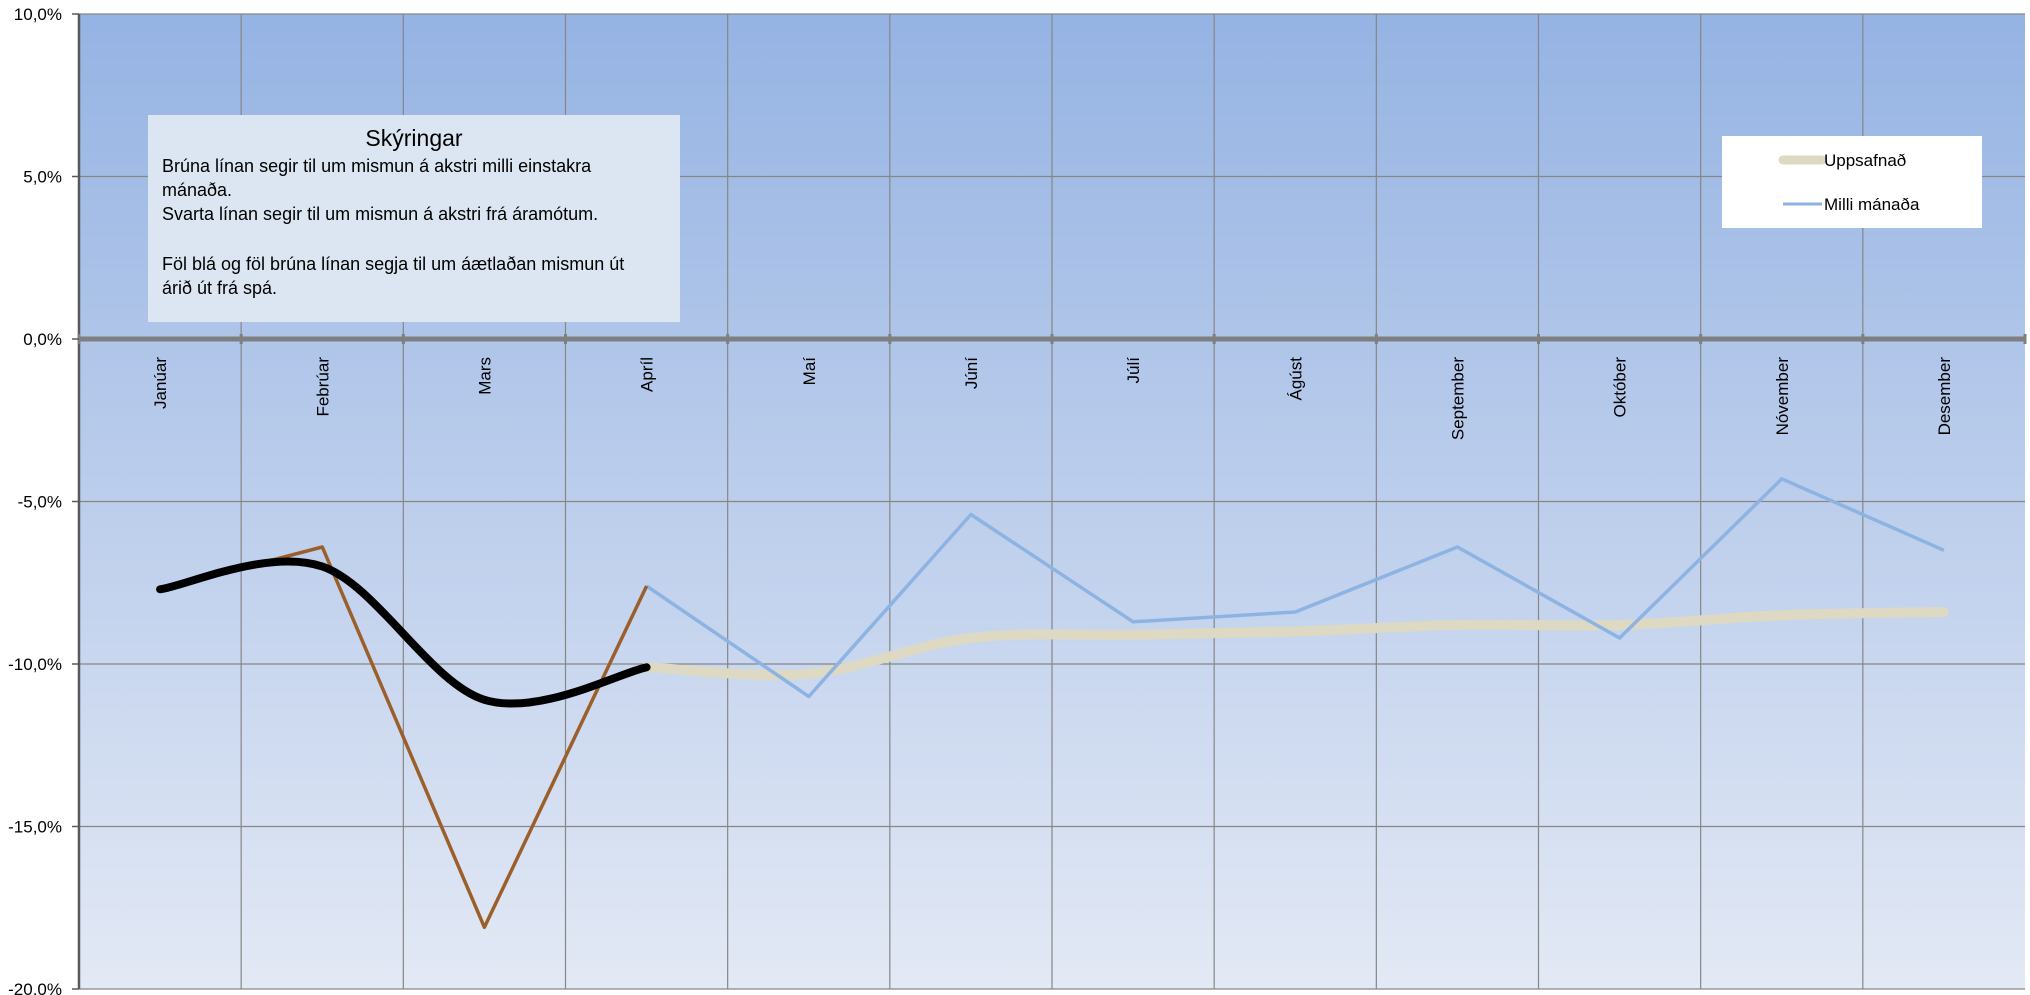  I want to click on x-tick-label: Júlí, so click(1133, 370).